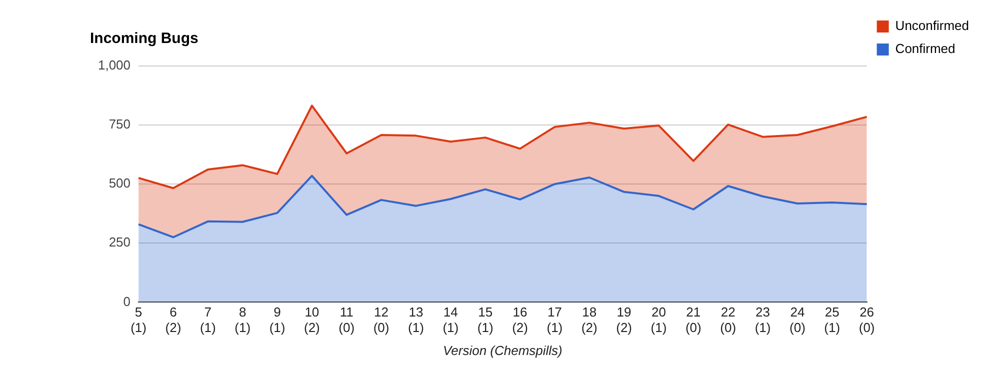  Describe the element at coordinates (127, 301) in the screenshot. I see `y-tick-label: 0` at that location.